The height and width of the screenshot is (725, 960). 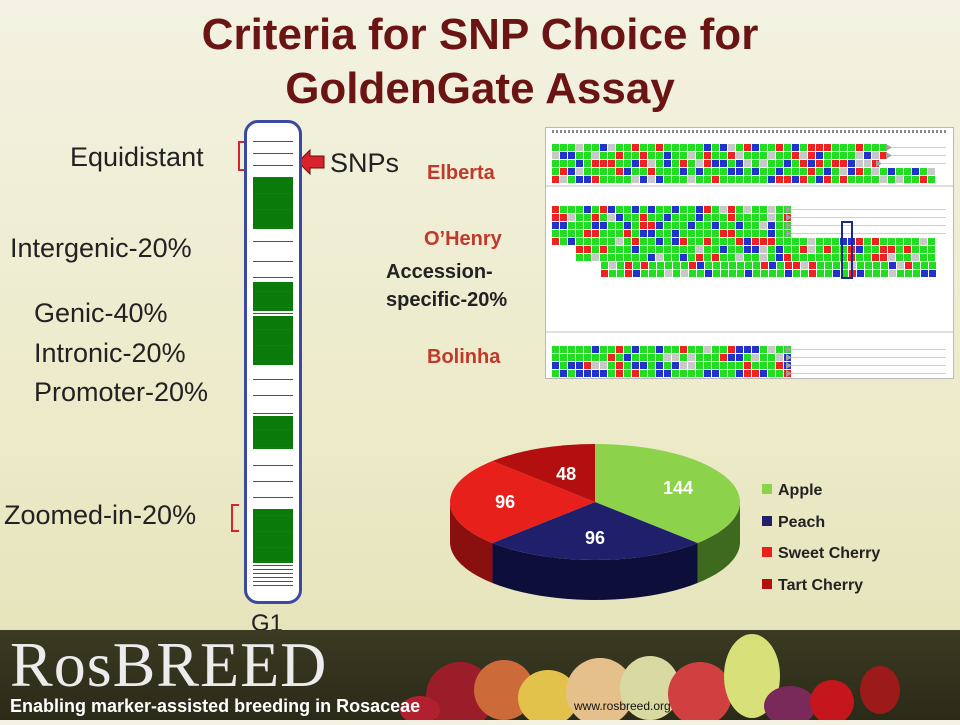 I want to click on intergenic-label: Intergenic-20%, so click(x=101, y=248).